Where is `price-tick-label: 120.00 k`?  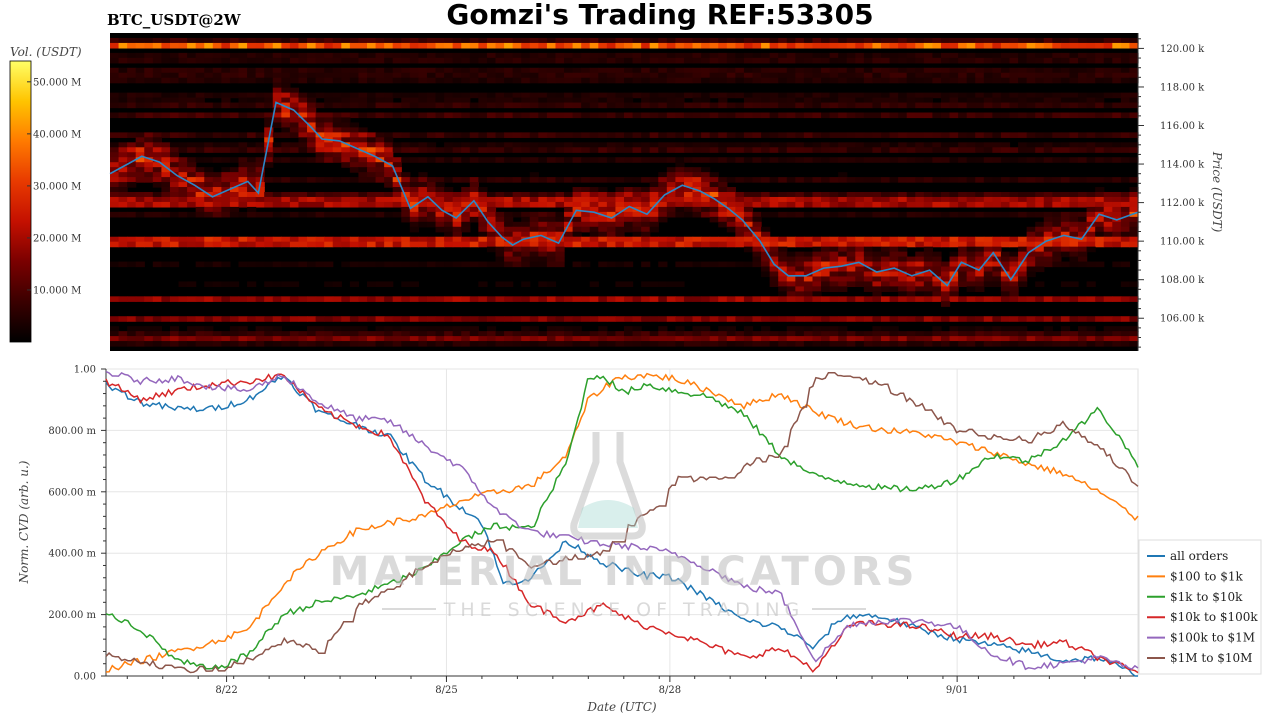
price-tick-label: 120.00 k is located at coordinates (1182, 49).